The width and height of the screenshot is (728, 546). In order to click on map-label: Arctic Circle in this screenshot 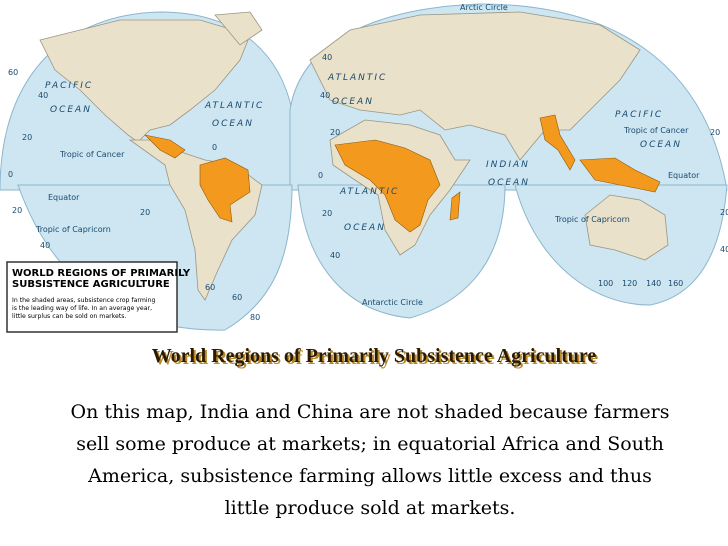, I will do `click(484, 7)`.